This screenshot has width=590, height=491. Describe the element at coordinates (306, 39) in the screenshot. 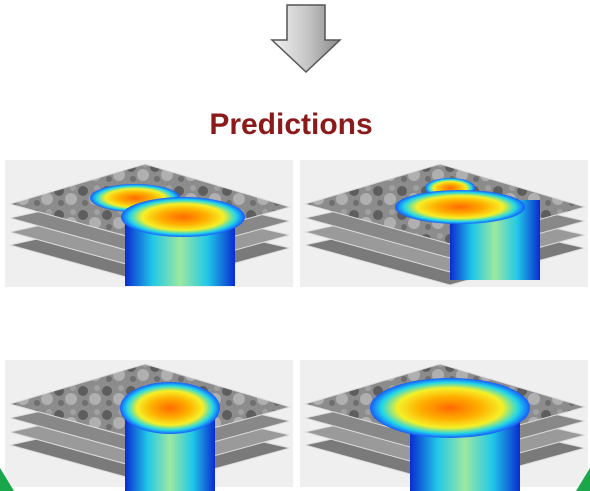

I see `down-arrow` at that location.